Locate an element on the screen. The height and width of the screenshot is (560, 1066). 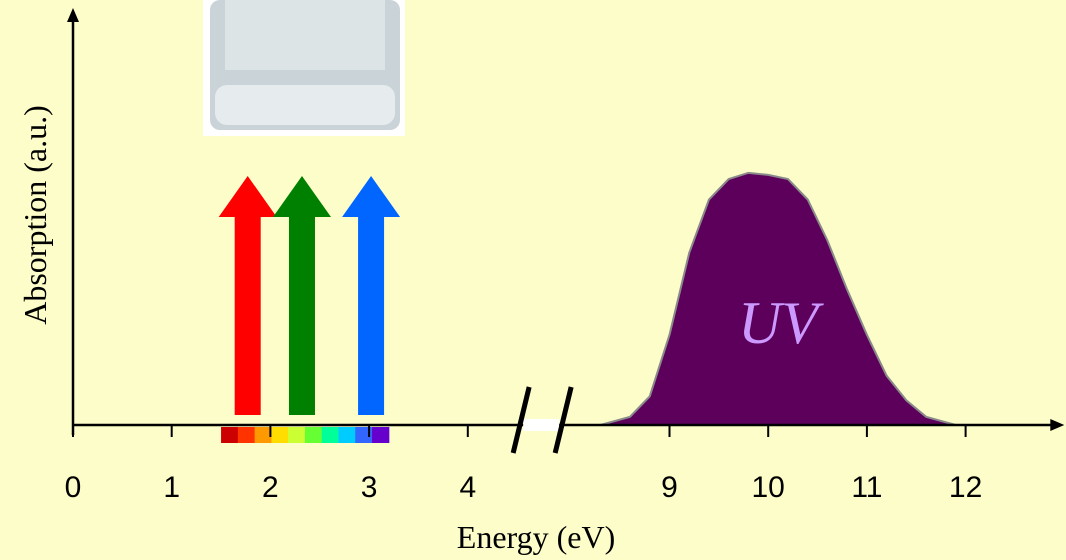
axis-break-gap is located at coordinates (541, 425).